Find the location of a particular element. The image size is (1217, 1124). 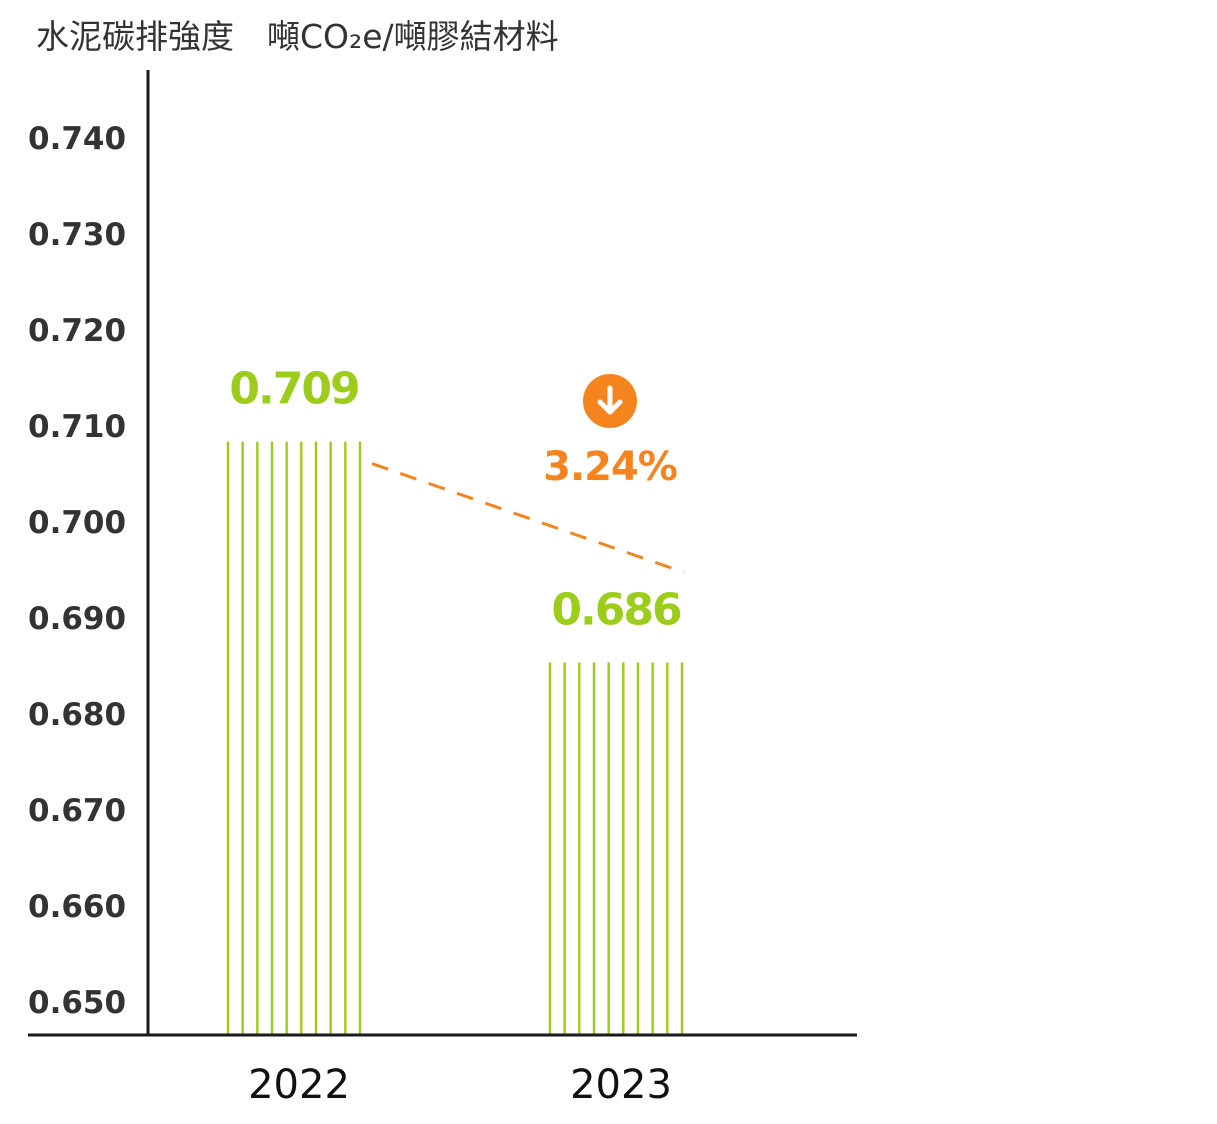

change-percent-label: 3.24% is located at coordinates (610, 467).